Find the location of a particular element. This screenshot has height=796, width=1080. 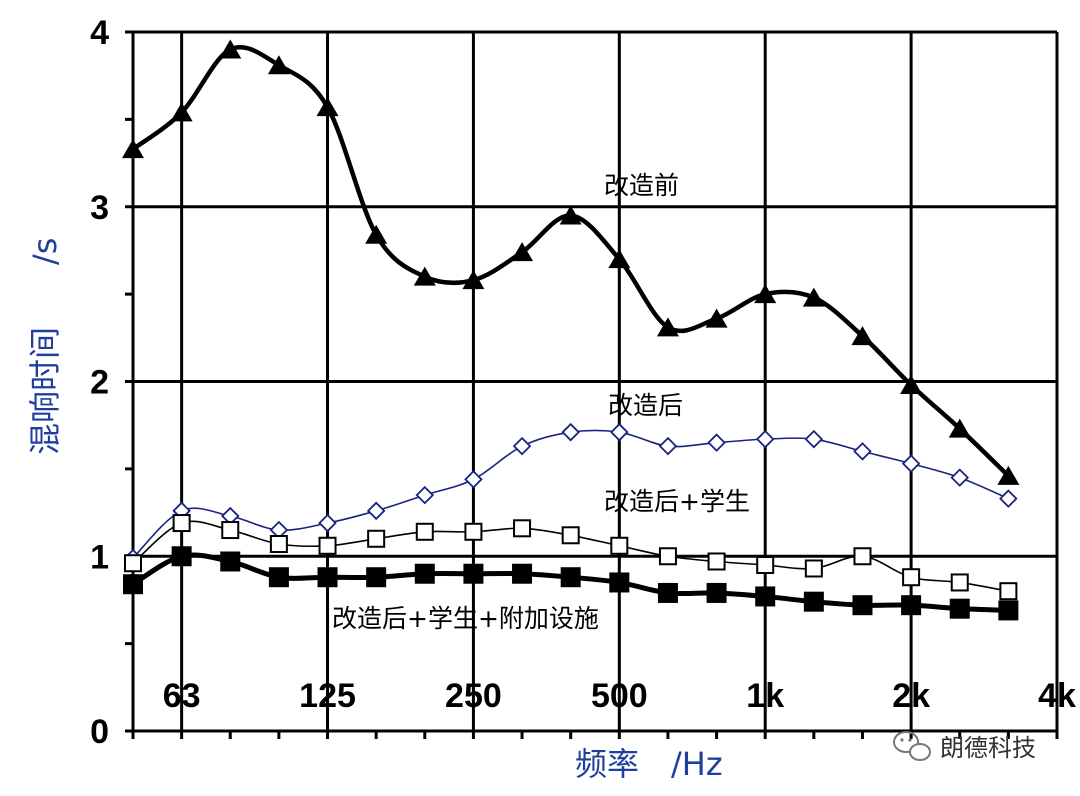

x-tick-label-2k: 2k is located at coordinates (911, 696).